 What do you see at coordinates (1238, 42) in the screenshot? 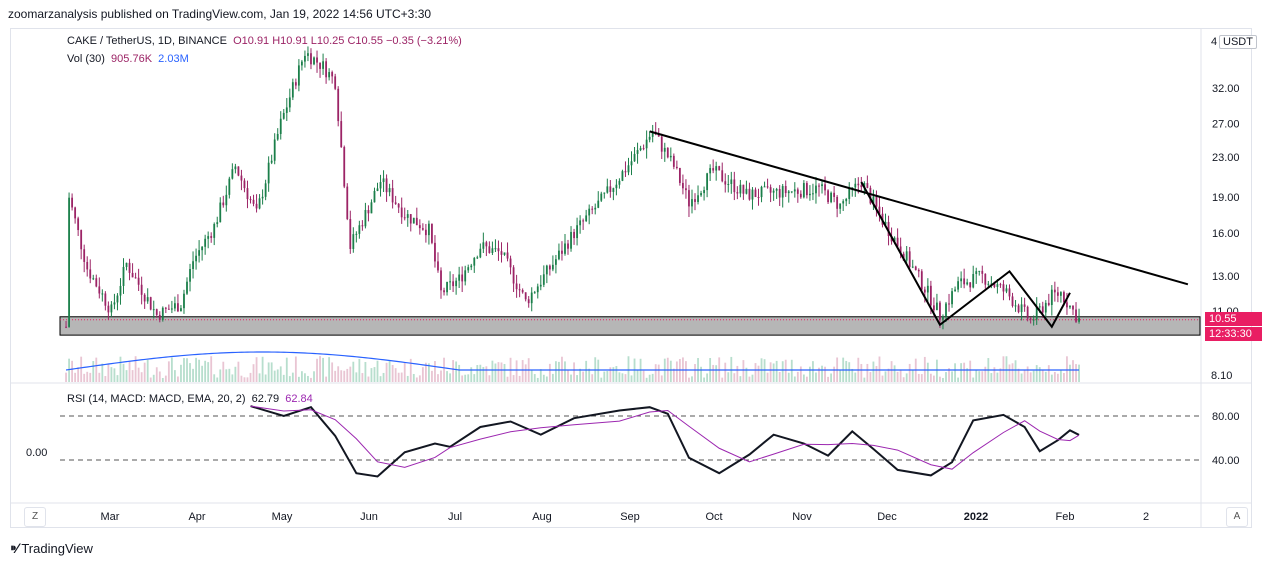
I see `currency-unit-button: USDT` at bounding box center [1238, 42].